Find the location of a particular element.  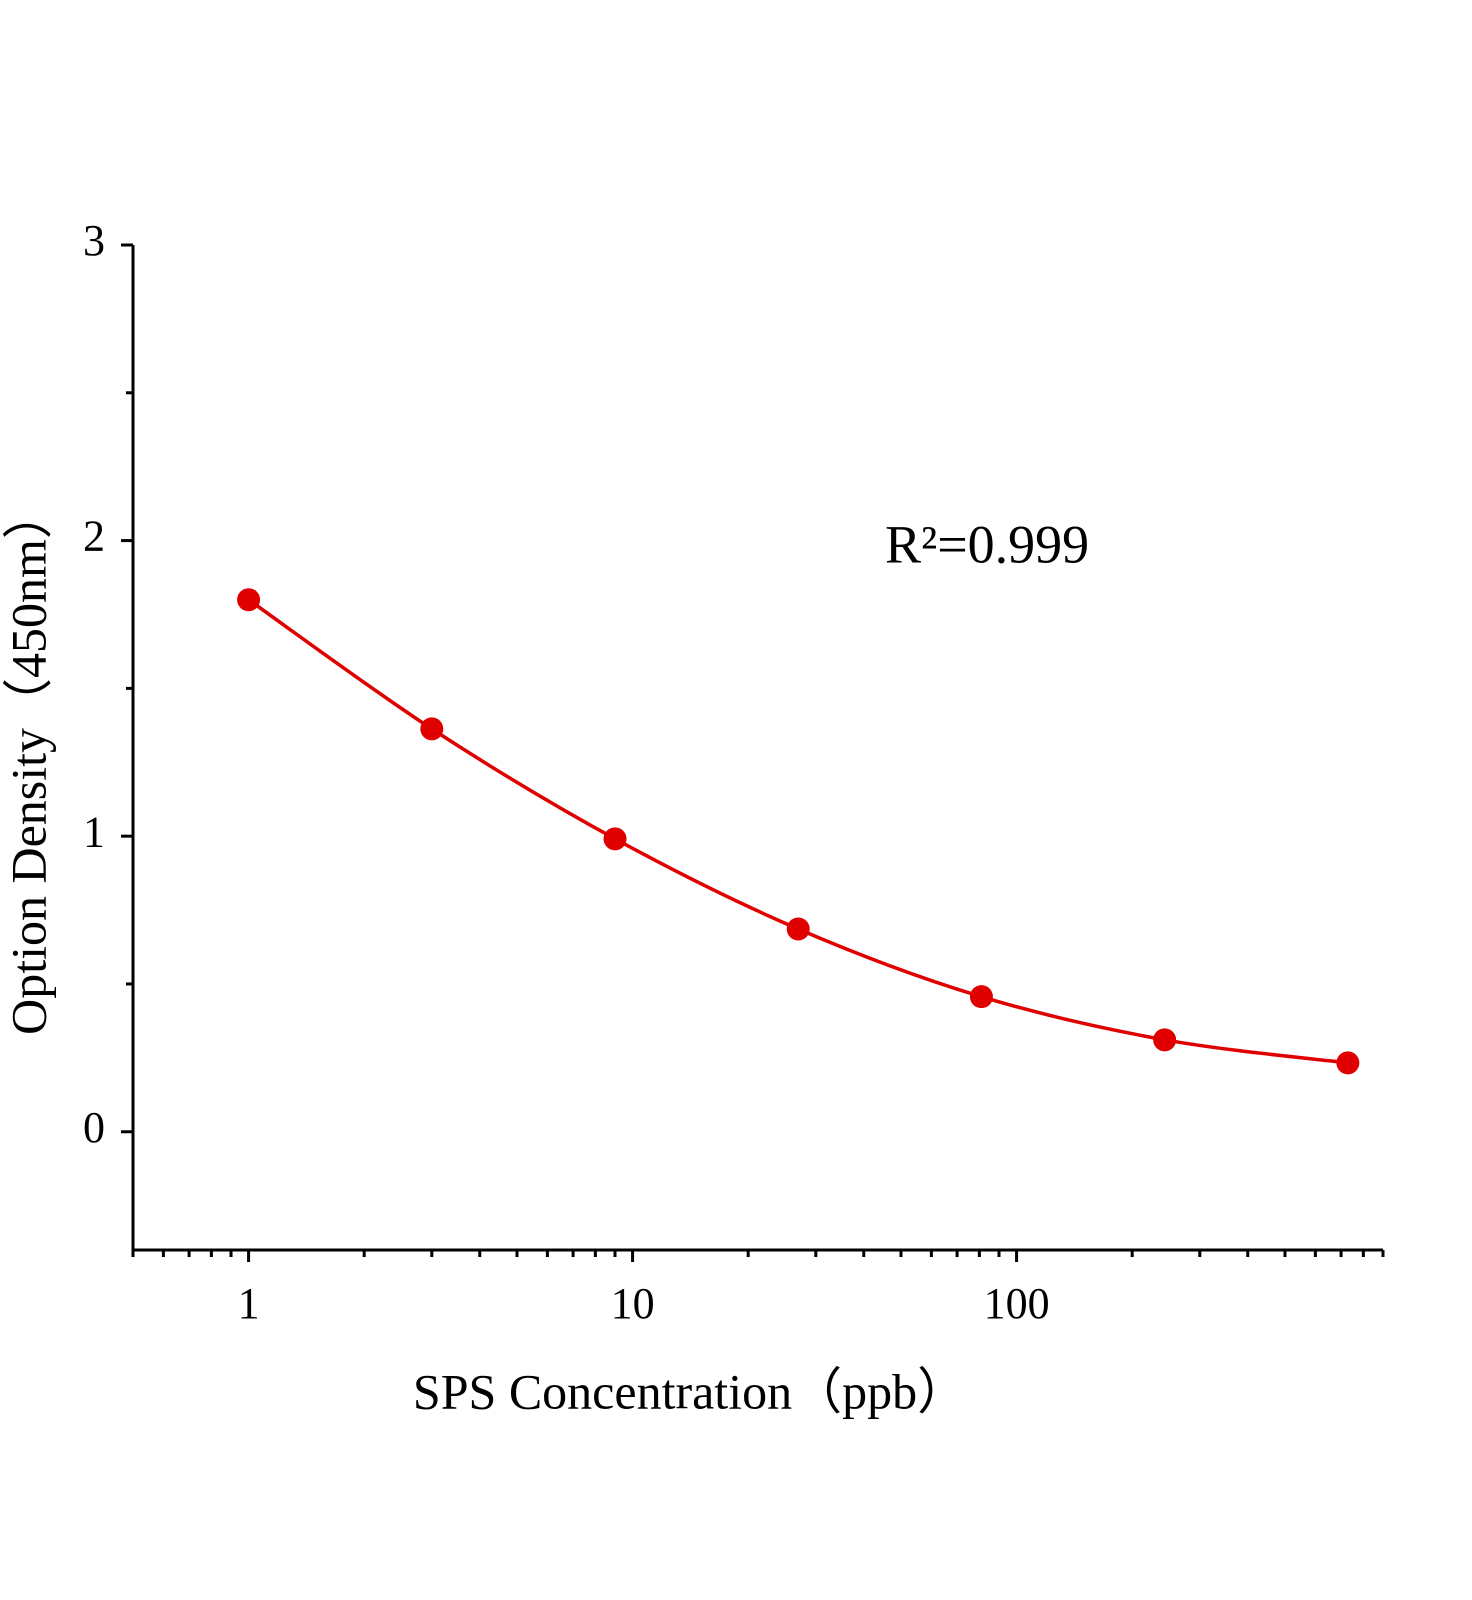

x-tick-label: 1 is located at coordinates (249, 1303).